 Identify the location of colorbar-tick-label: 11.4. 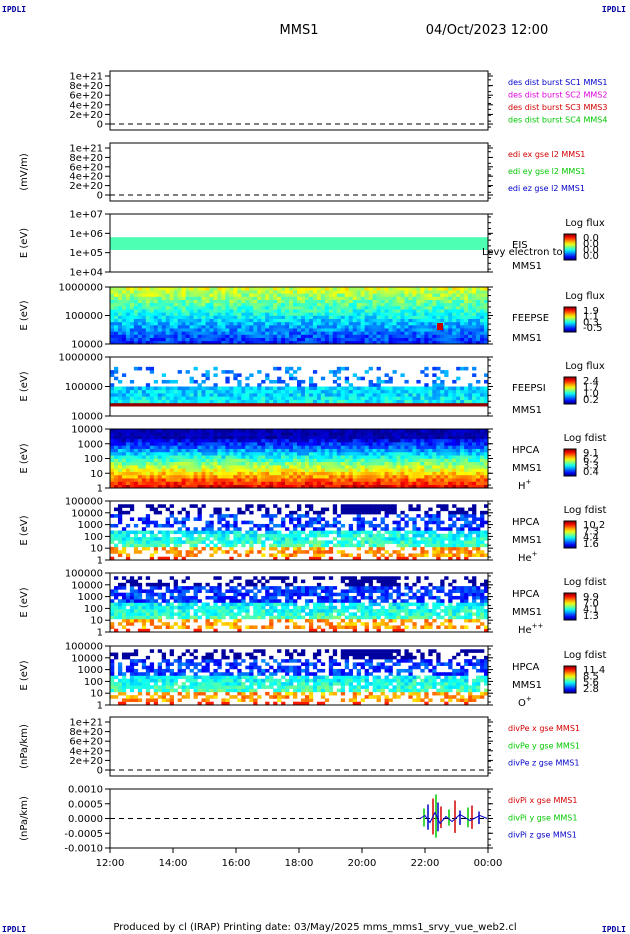
(594, 670).